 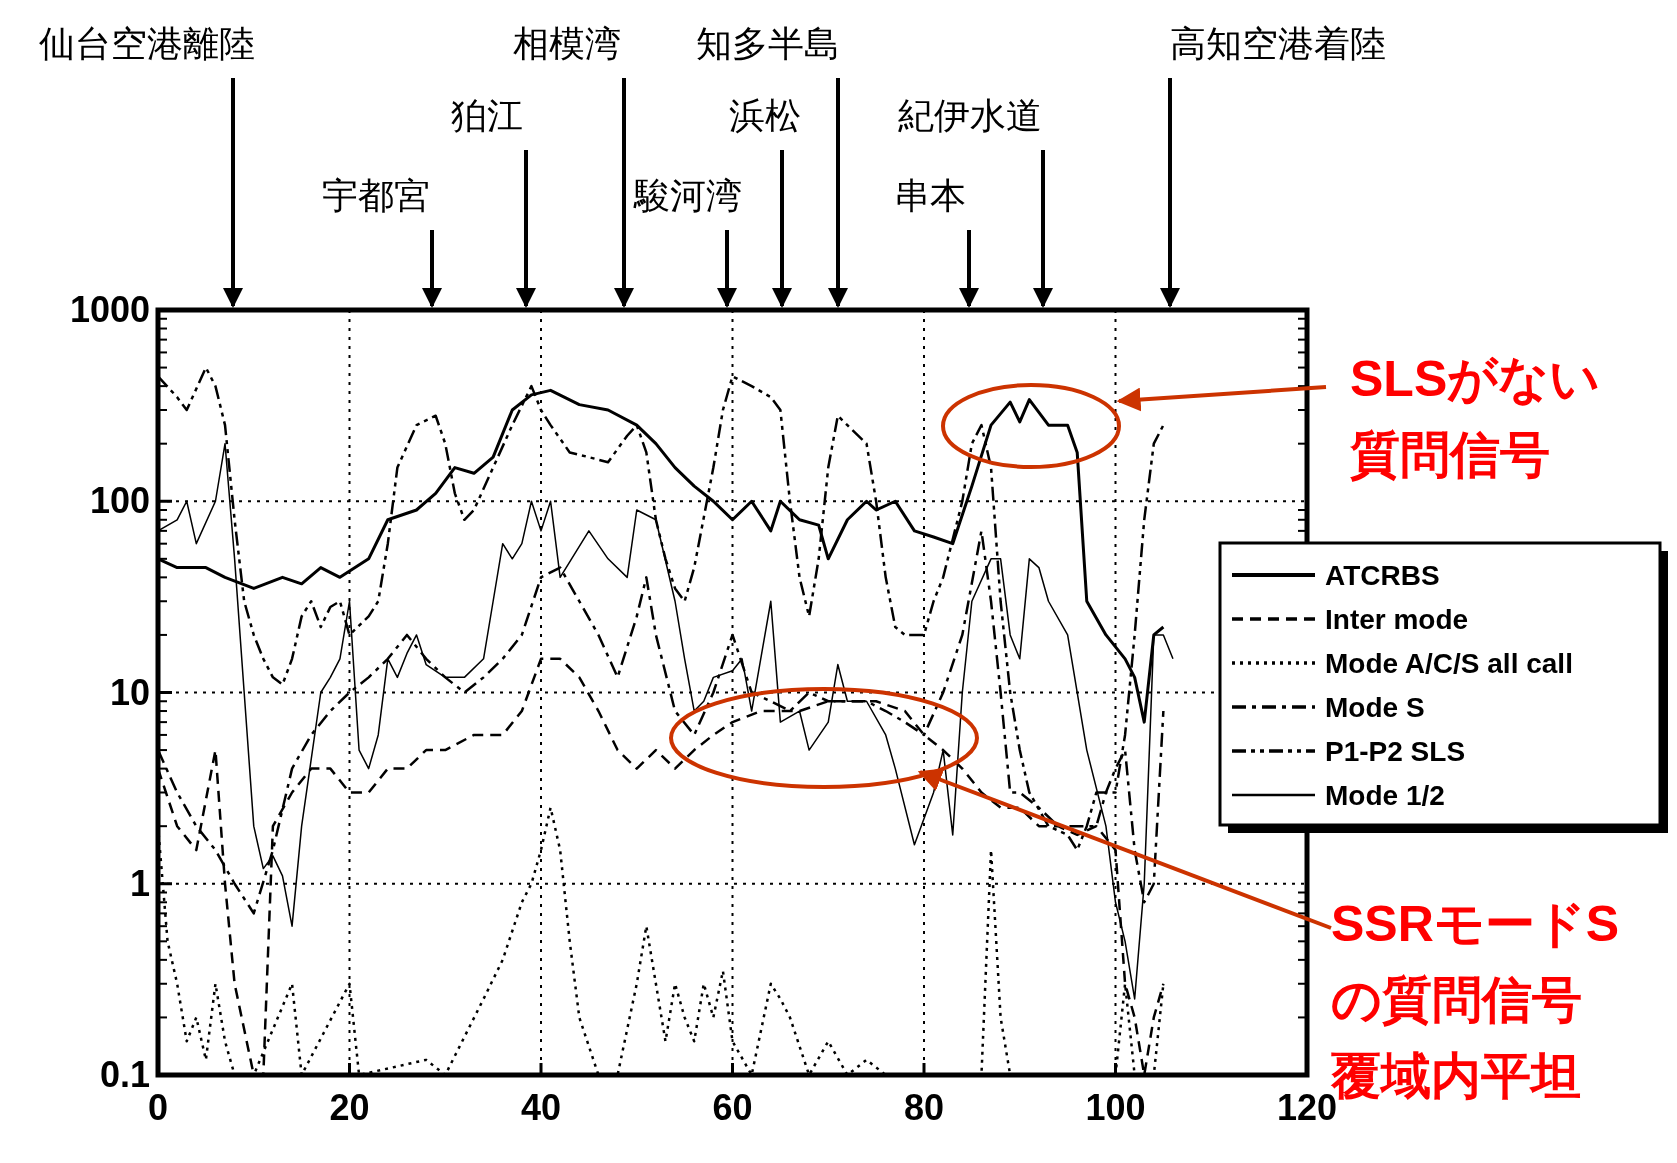 What do you see at coordinates (1397, 619) in the screenshot?
I see `legend-label: Inter mode` at bounding box center [1397, 619].